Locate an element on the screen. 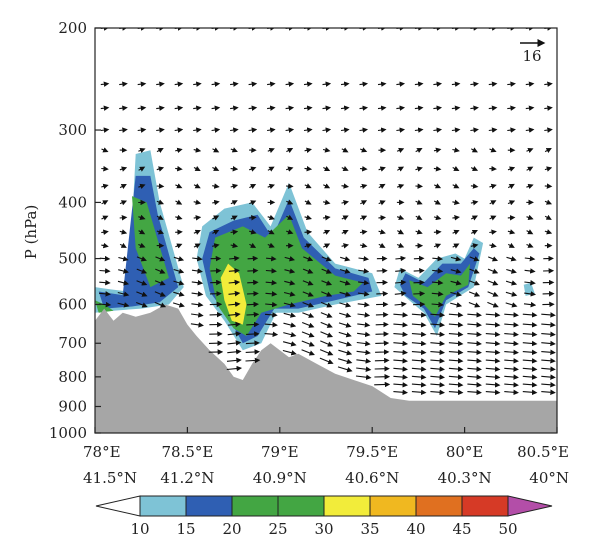  x-tick-lat-label: 41.2°N is located at coordinates (187, 478).